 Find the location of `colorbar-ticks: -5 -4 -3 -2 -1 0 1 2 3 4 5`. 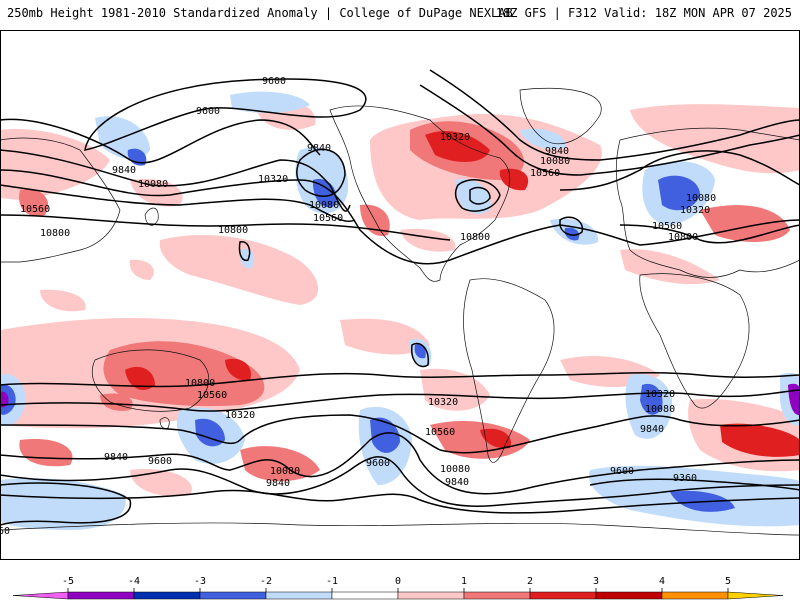

colorbar-ticks: -5 -4 -3 -2 -1 0 1 2 3 4 5 is located at coordinates (396, 584).